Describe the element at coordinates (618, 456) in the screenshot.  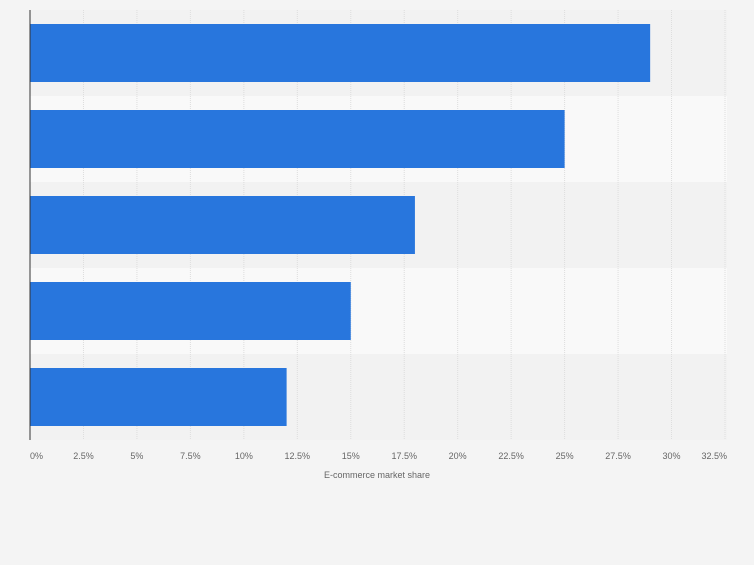
I see `x-tick-label: 27.5%` at that location.